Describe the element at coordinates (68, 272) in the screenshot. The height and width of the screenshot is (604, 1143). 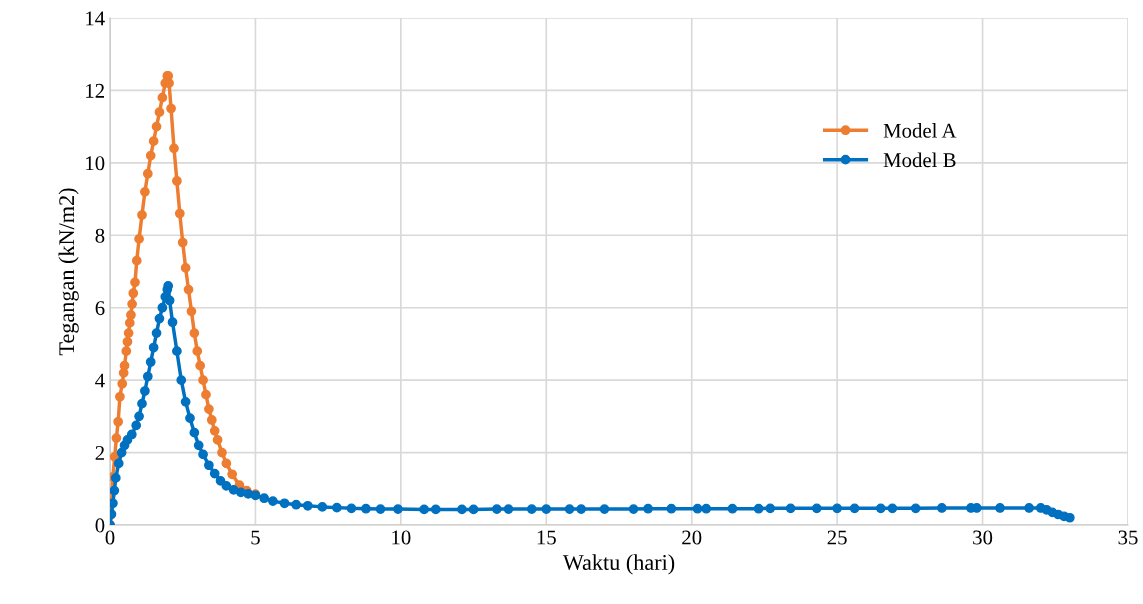
I see `y-axis-title: Tegangan (kN/m2)` at that location.